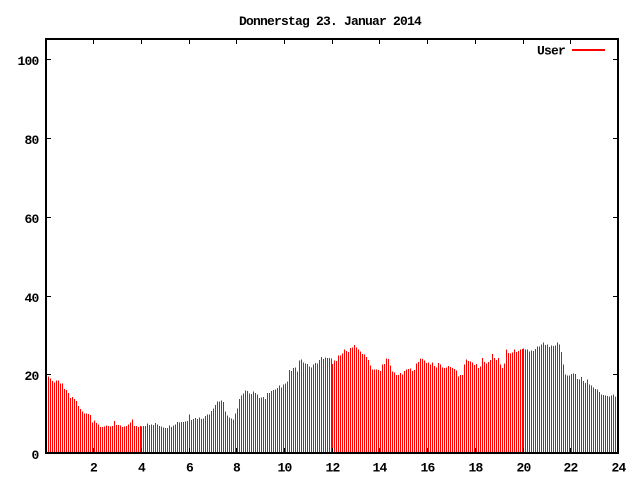 The height and width of the screenshot is (480, 640). Describe the element at coordinates (379, 468) in the screenshot. I see `svg-text: 14` at that location.